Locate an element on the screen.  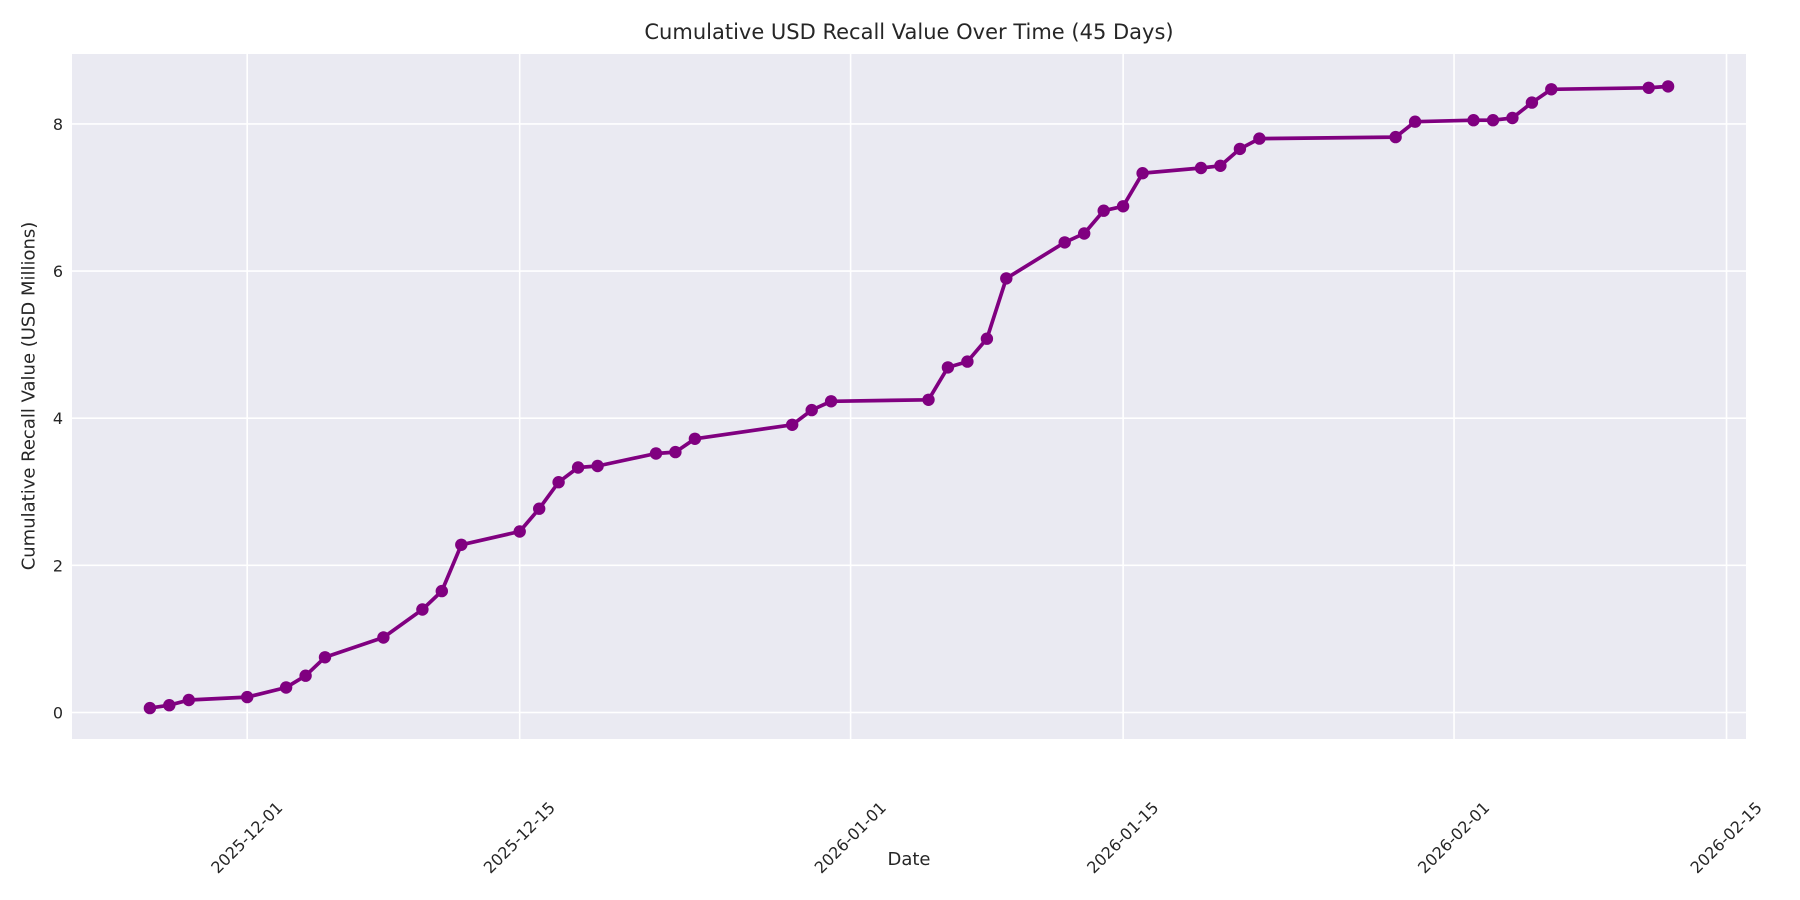
y-tick-label: 4 is located at coordinates (58, 418).